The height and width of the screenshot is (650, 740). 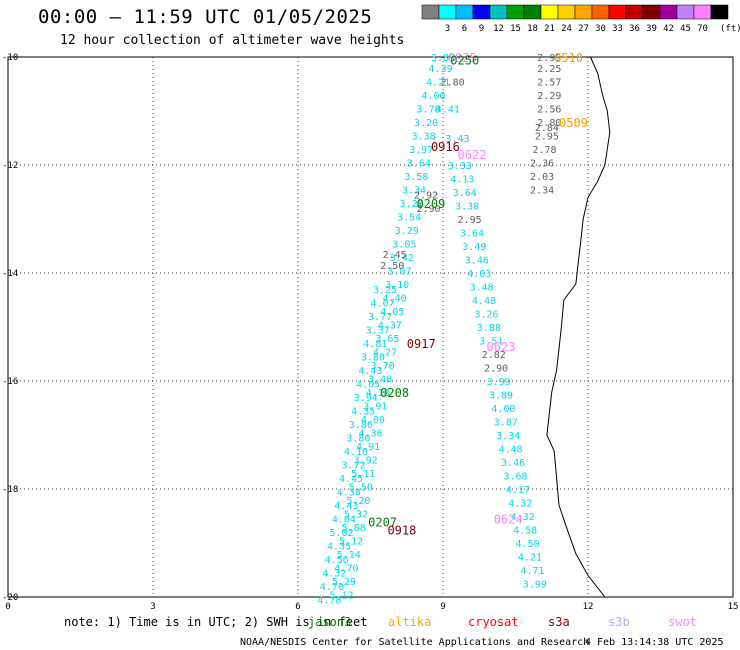 What do you see at coordinates (549, 123) in the screenshot?
I see `wave-height-value: 2.80` at bounding box center [549, 123].